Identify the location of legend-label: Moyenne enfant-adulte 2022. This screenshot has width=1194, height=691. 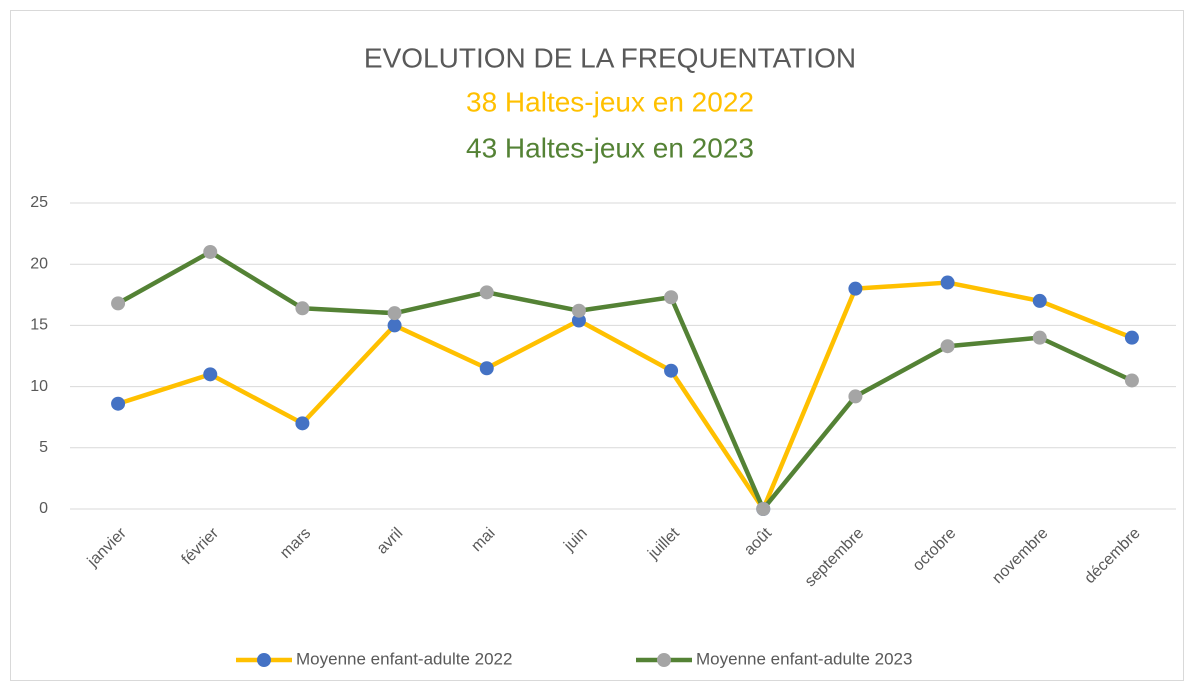
(404, 658).